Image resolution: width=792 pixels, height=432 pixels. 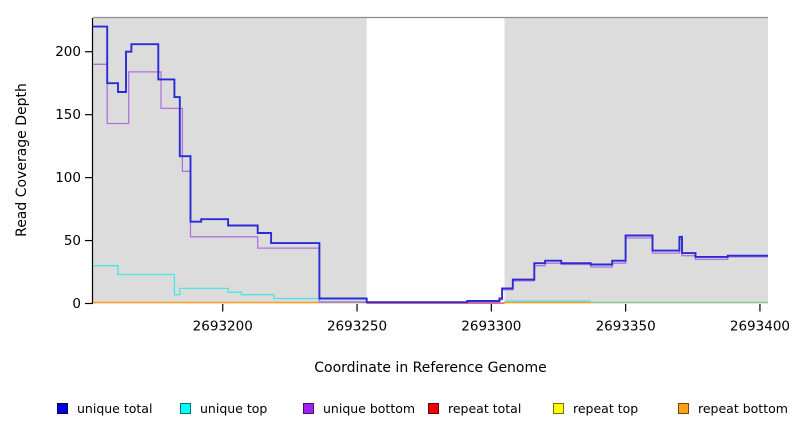 I want to click on legend-label: repeat bottom, so click(x=743, y=408).